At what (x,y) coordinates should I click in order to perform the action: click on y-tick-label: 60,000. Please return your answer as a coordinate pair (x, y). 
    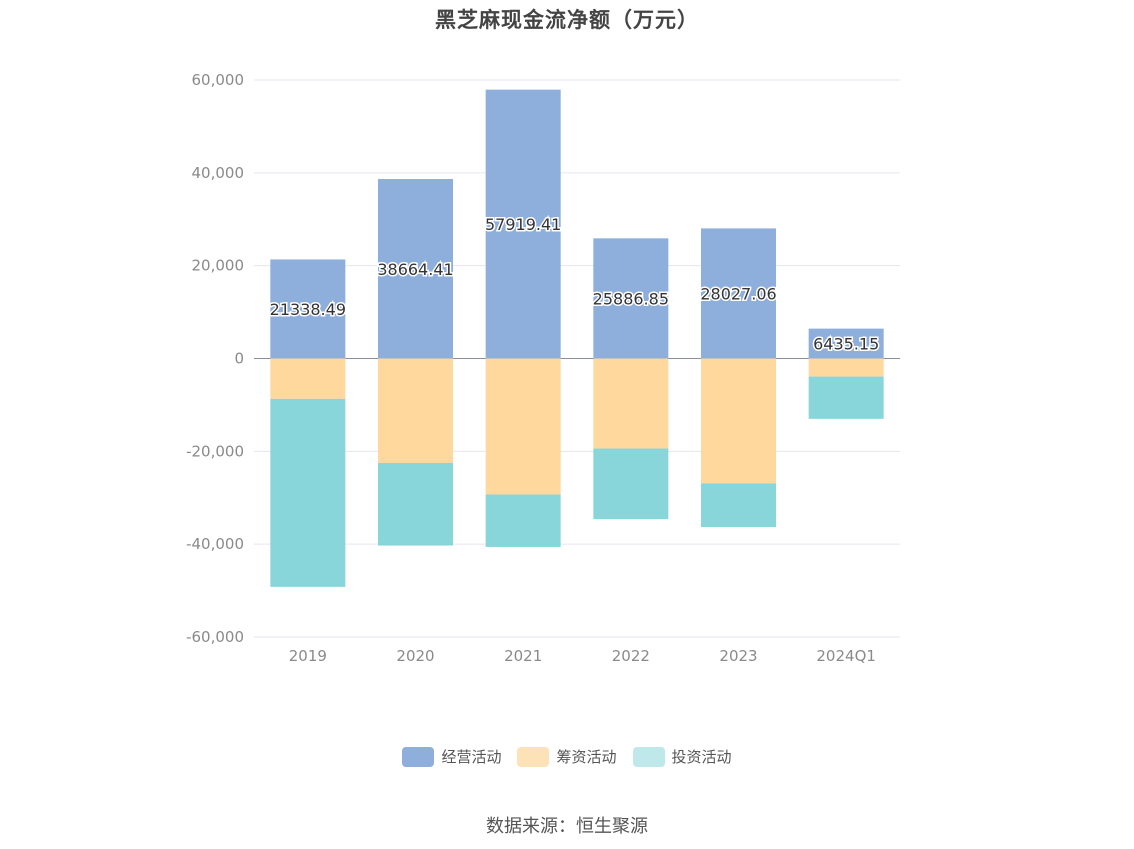
    Looking at the image, I should click on (218, 80).